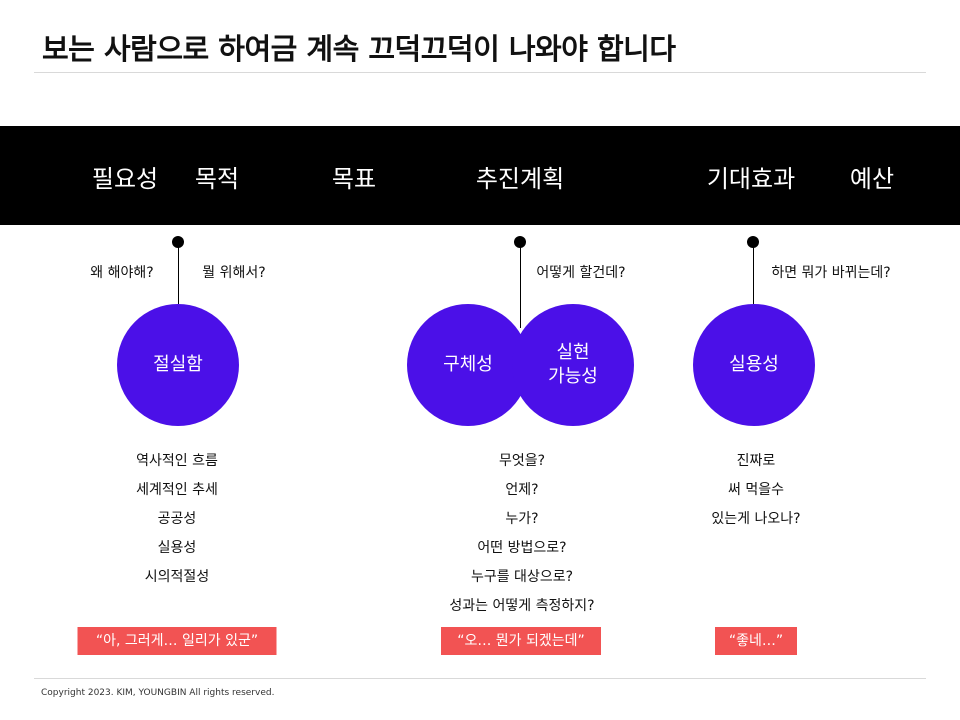 This screenshot has width=960, height=720. I want to click on list-item: 성과는 어떻게 측정하지?, so click(522, 606).